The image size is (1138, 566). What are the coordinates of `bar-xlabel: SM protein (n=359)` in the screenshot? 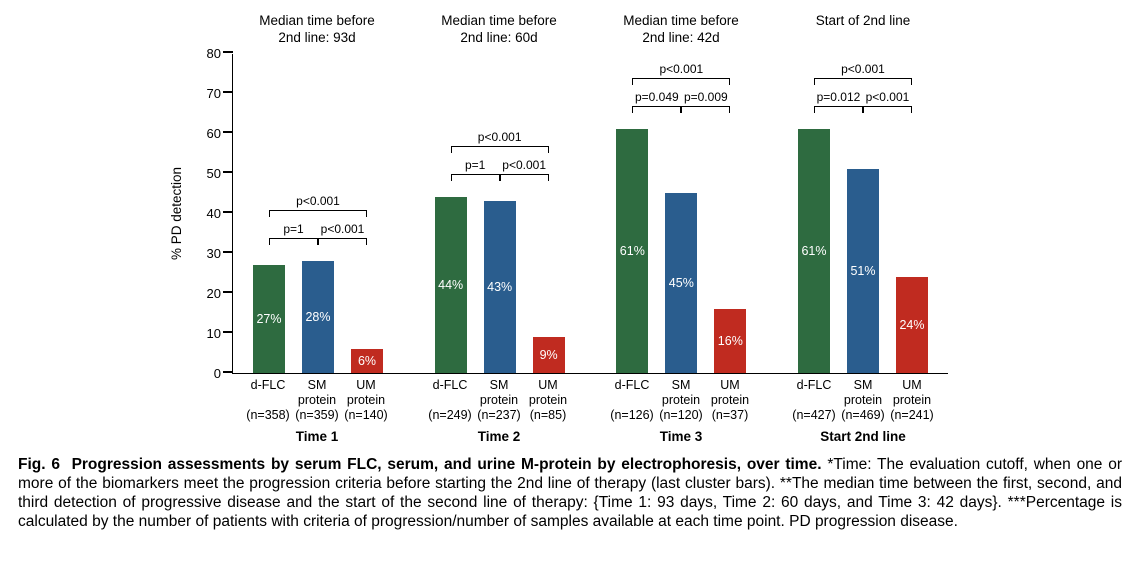 It's located at (317, 400).